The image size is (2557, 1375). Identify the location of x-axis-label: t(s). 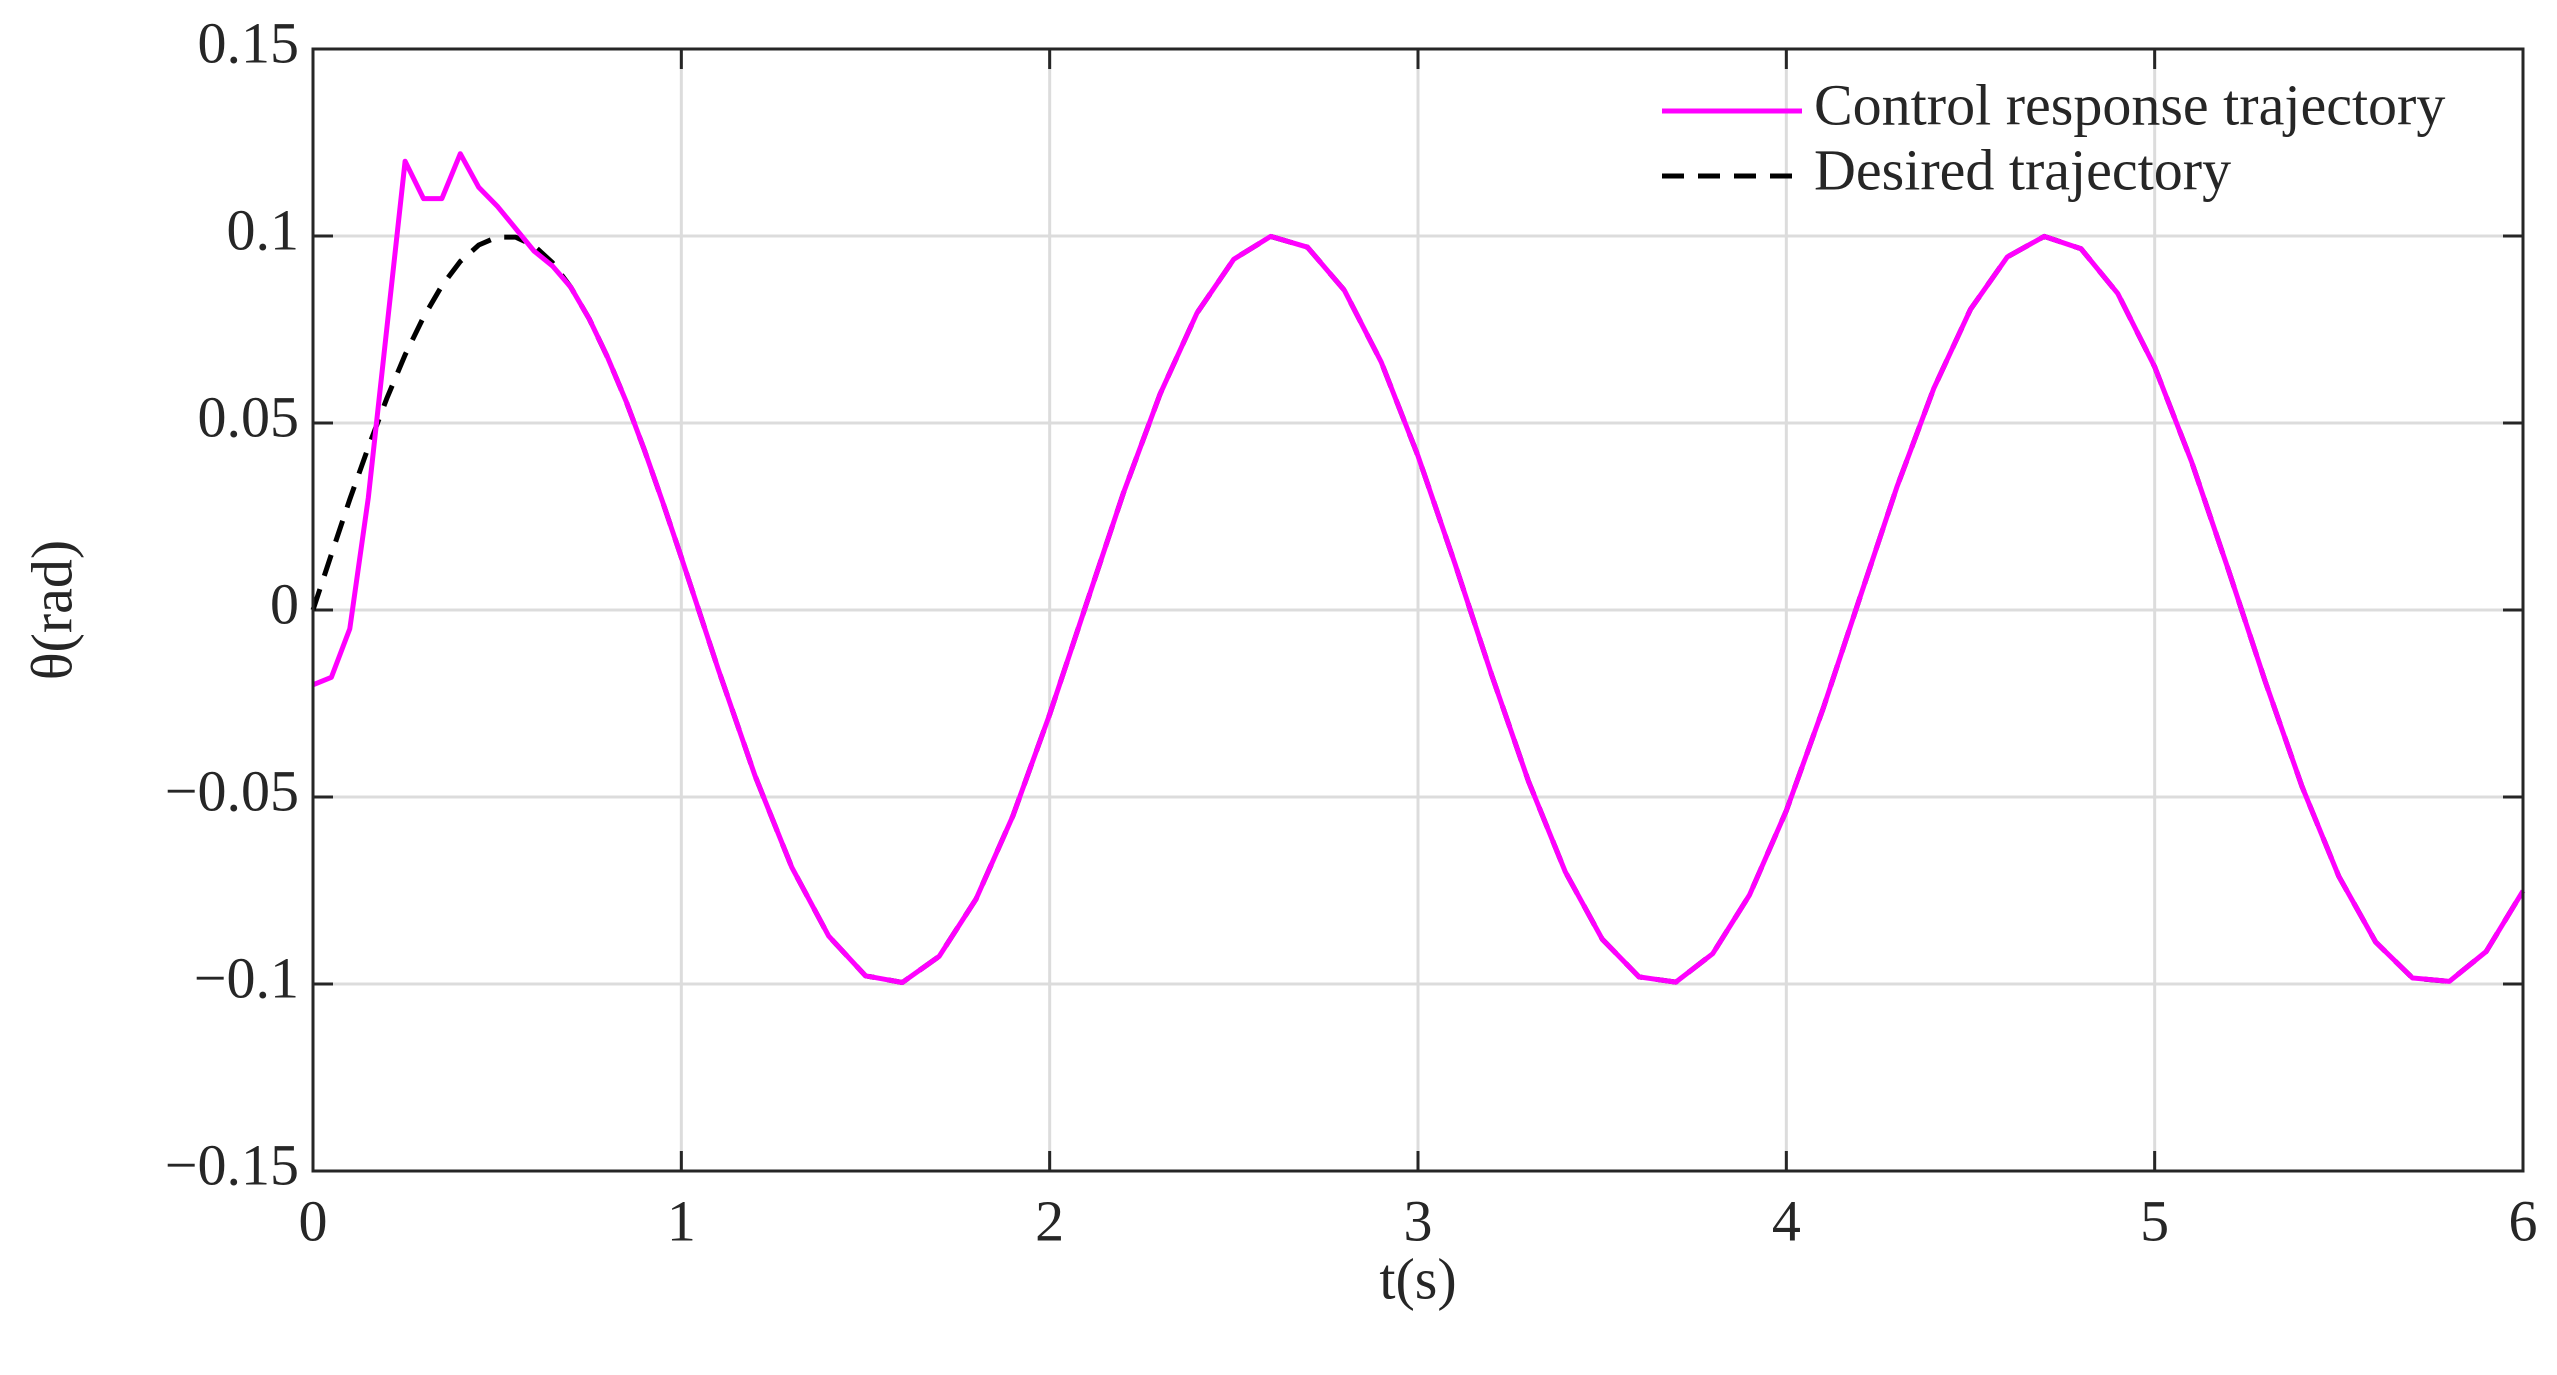
(1417, 1278).